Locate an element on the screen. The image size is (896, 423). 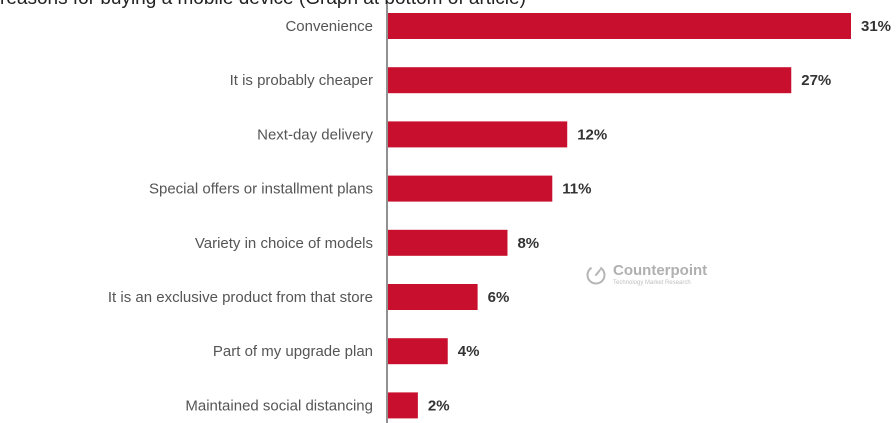
watermark-tagline: Technology Market Research is located at coordinates (652, 283).